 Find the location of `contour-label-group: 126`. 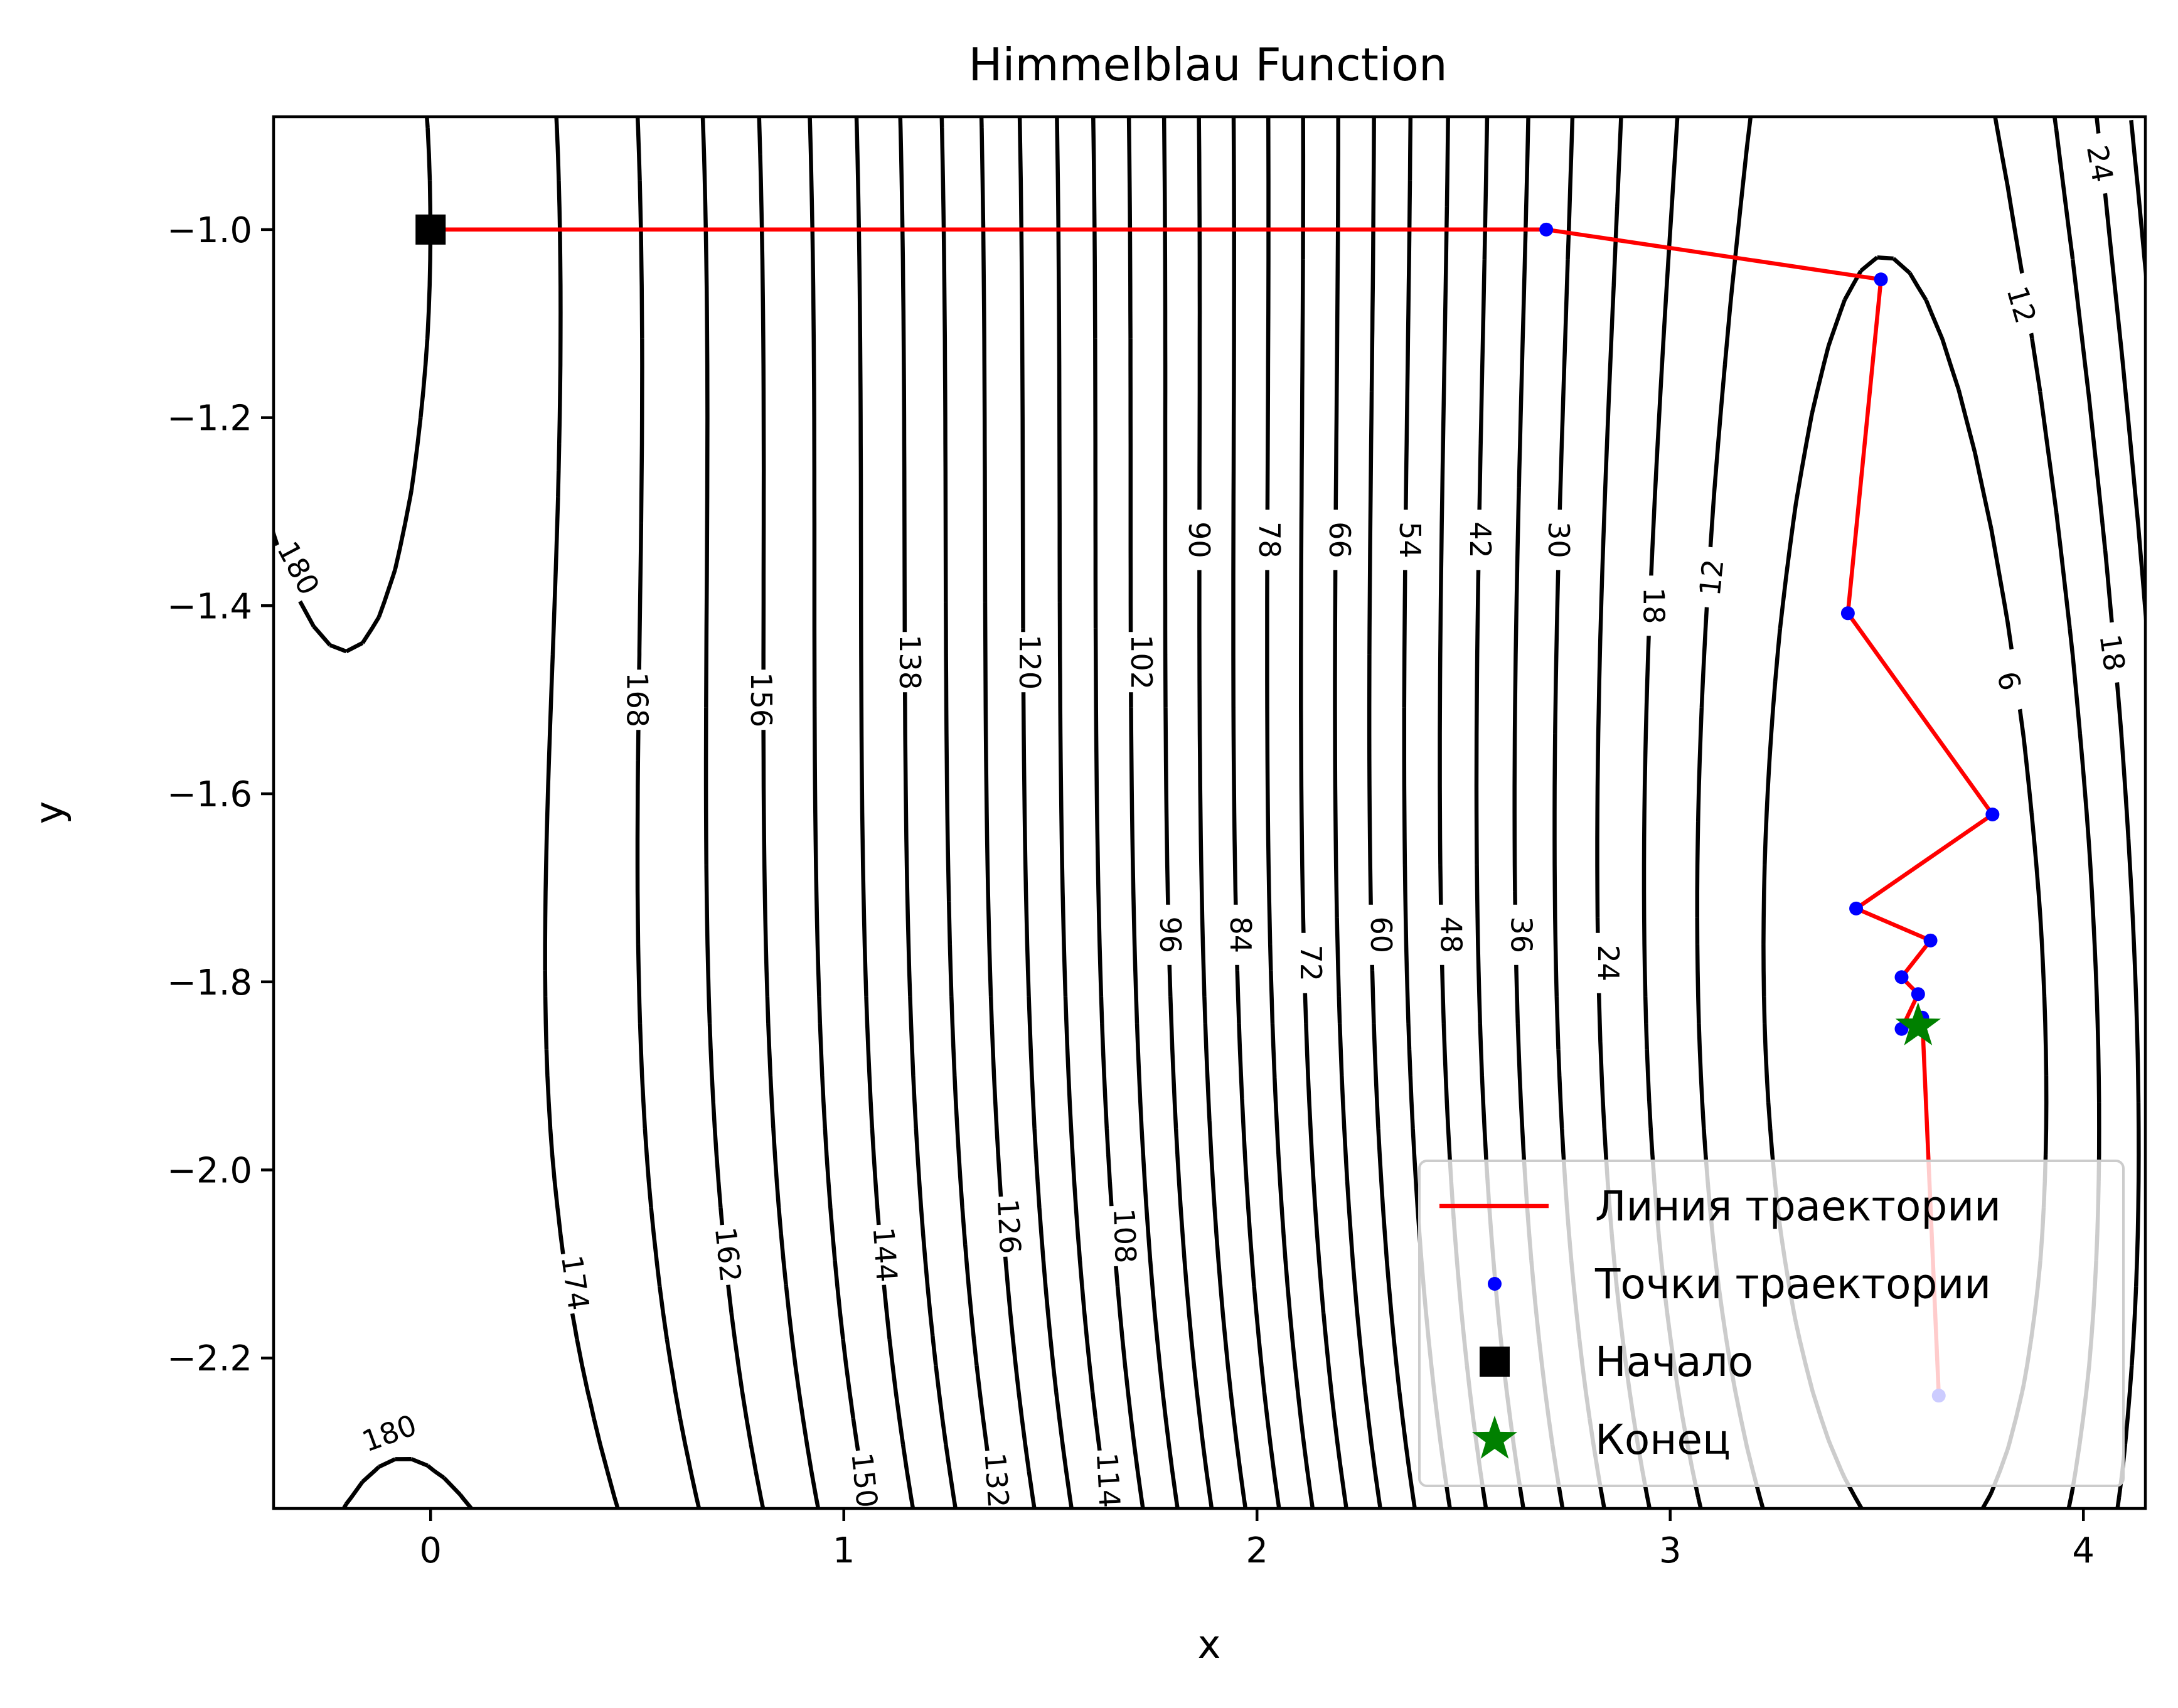

contour-label-group: 126 is located at coordinates (1009, 1226).